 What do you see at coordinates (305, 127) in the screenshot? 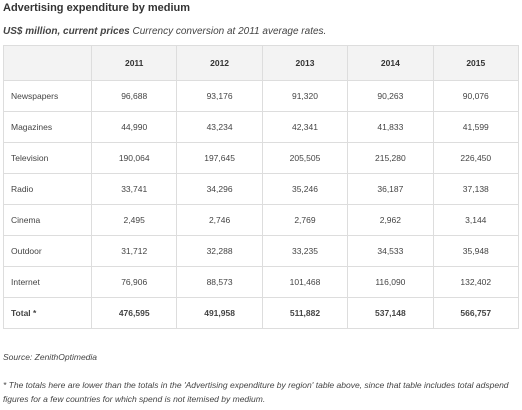
I see `cell: 42,341` at bounding box center [305, 127].